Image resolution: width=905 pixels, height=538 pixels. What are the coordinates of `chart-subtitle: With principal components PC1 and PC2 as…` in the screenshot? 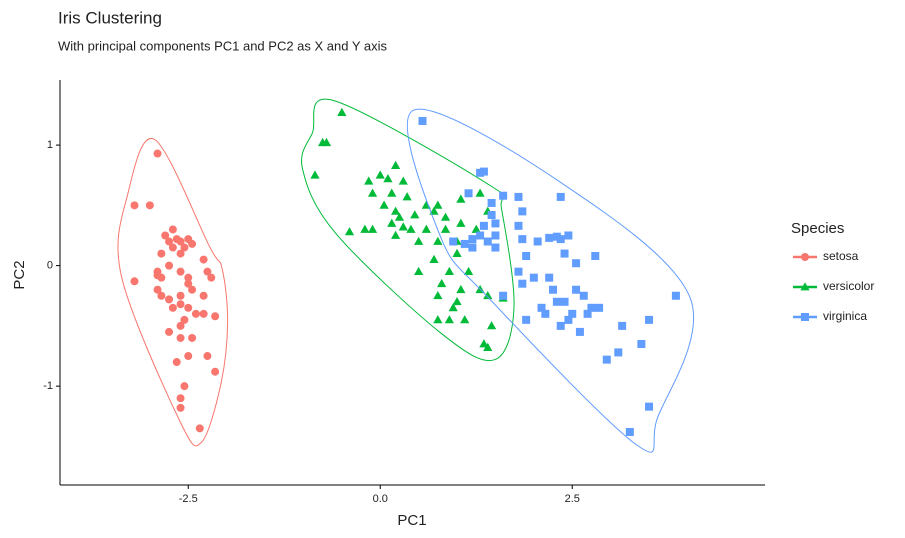 It's located at (223, 45).